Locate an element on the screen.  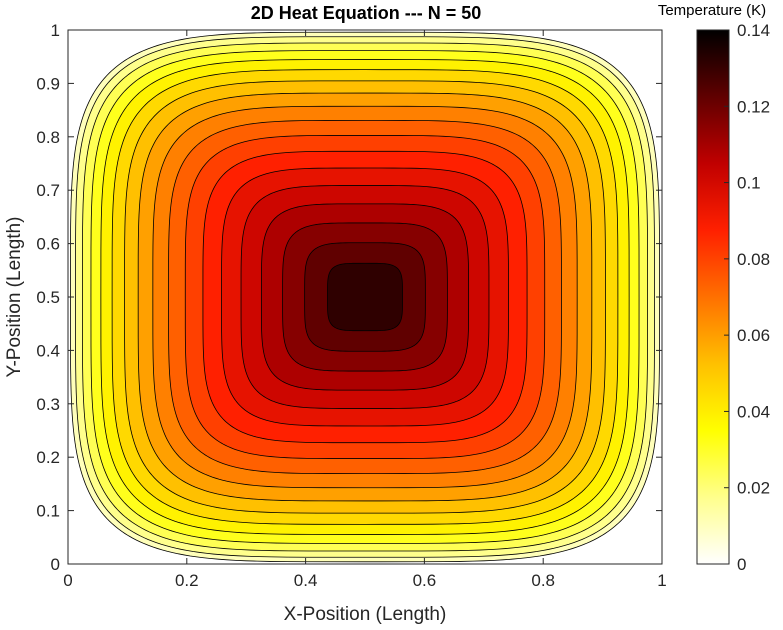
colorbar-tick-label: 0.08 is located at coordinates (753, 259).